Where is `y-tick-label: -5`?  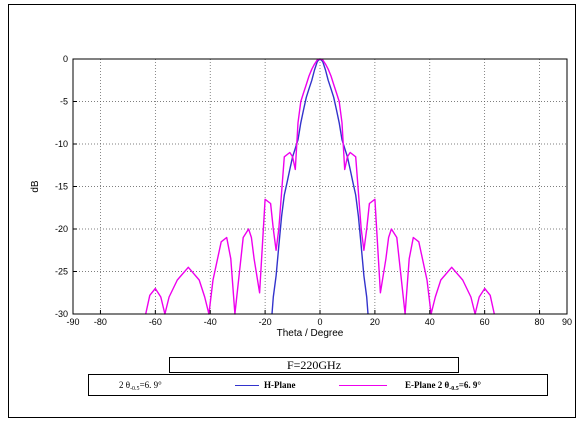 y-tick-label: -5 is located at coordinates (64, 102).